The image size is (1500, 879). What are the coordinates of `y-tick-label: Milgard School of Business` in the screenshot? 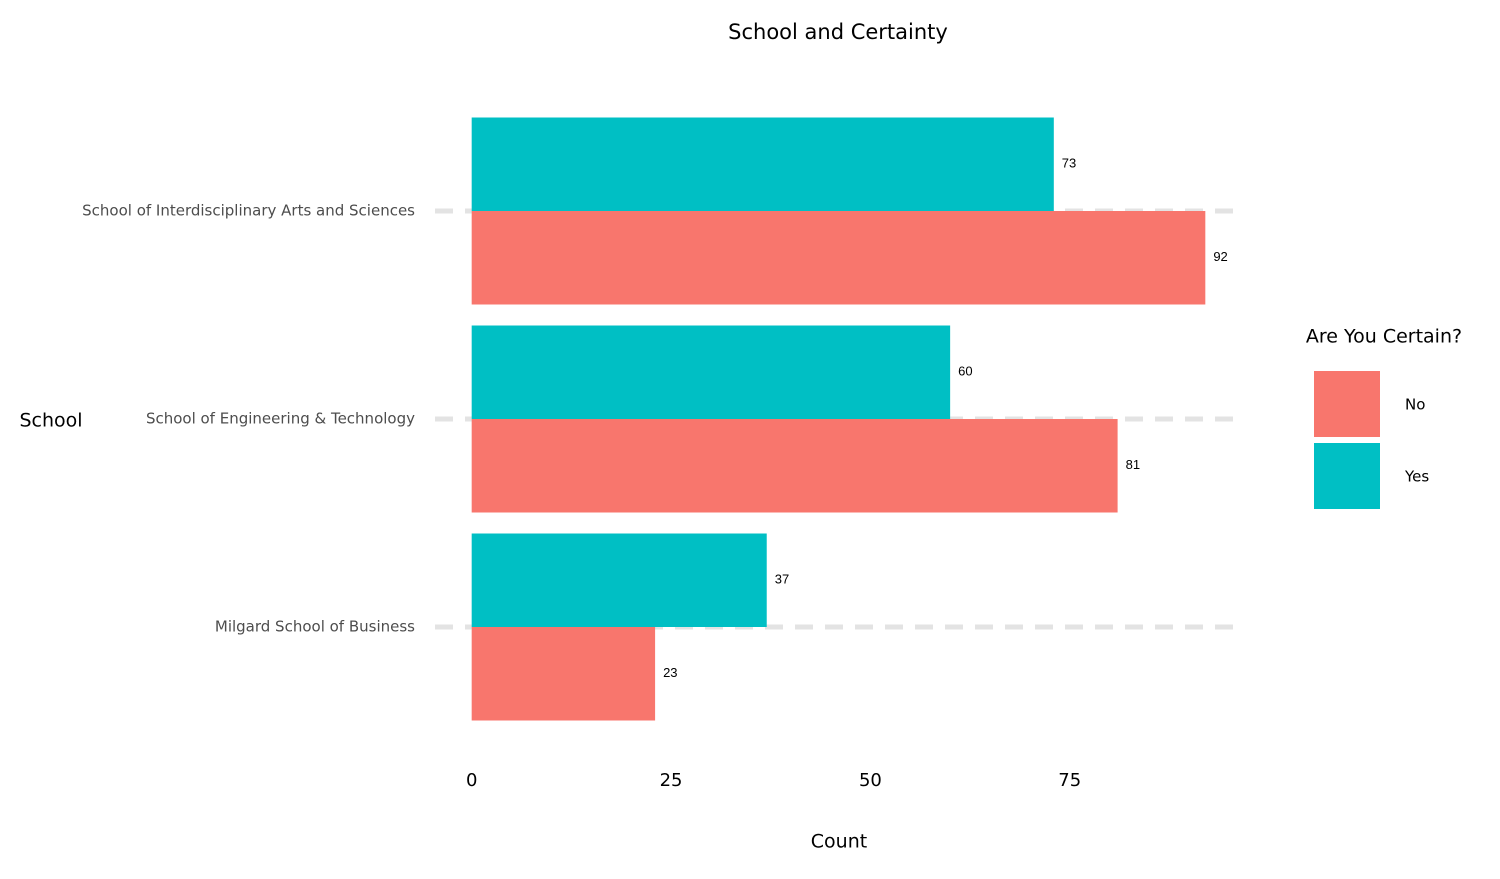 It's located at (315, 627).